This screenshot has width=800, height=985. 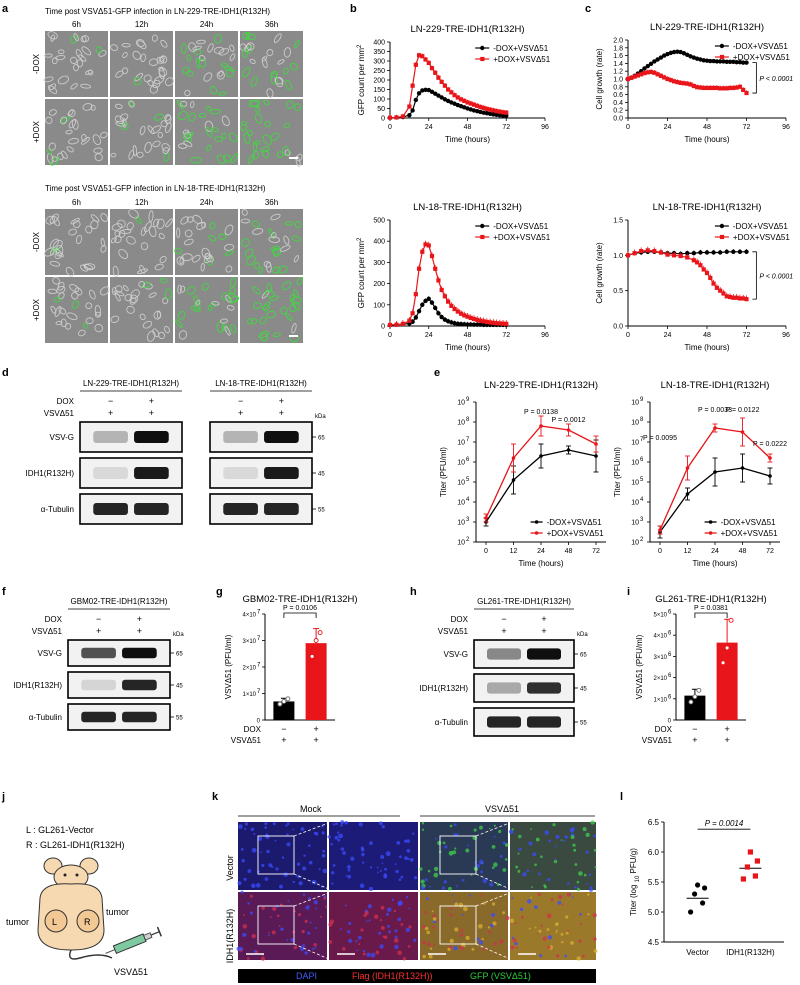 I want to click on y-tick-exponent: 9, so click(x=468, y=400).